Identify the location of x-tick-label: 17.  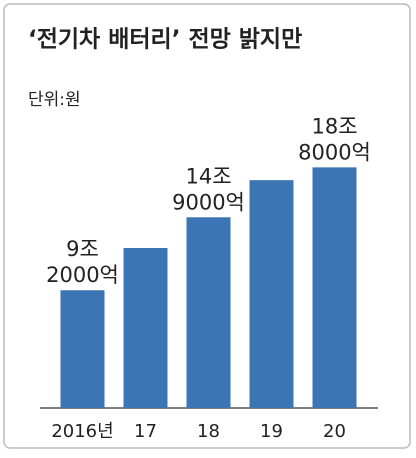
(145, 431).